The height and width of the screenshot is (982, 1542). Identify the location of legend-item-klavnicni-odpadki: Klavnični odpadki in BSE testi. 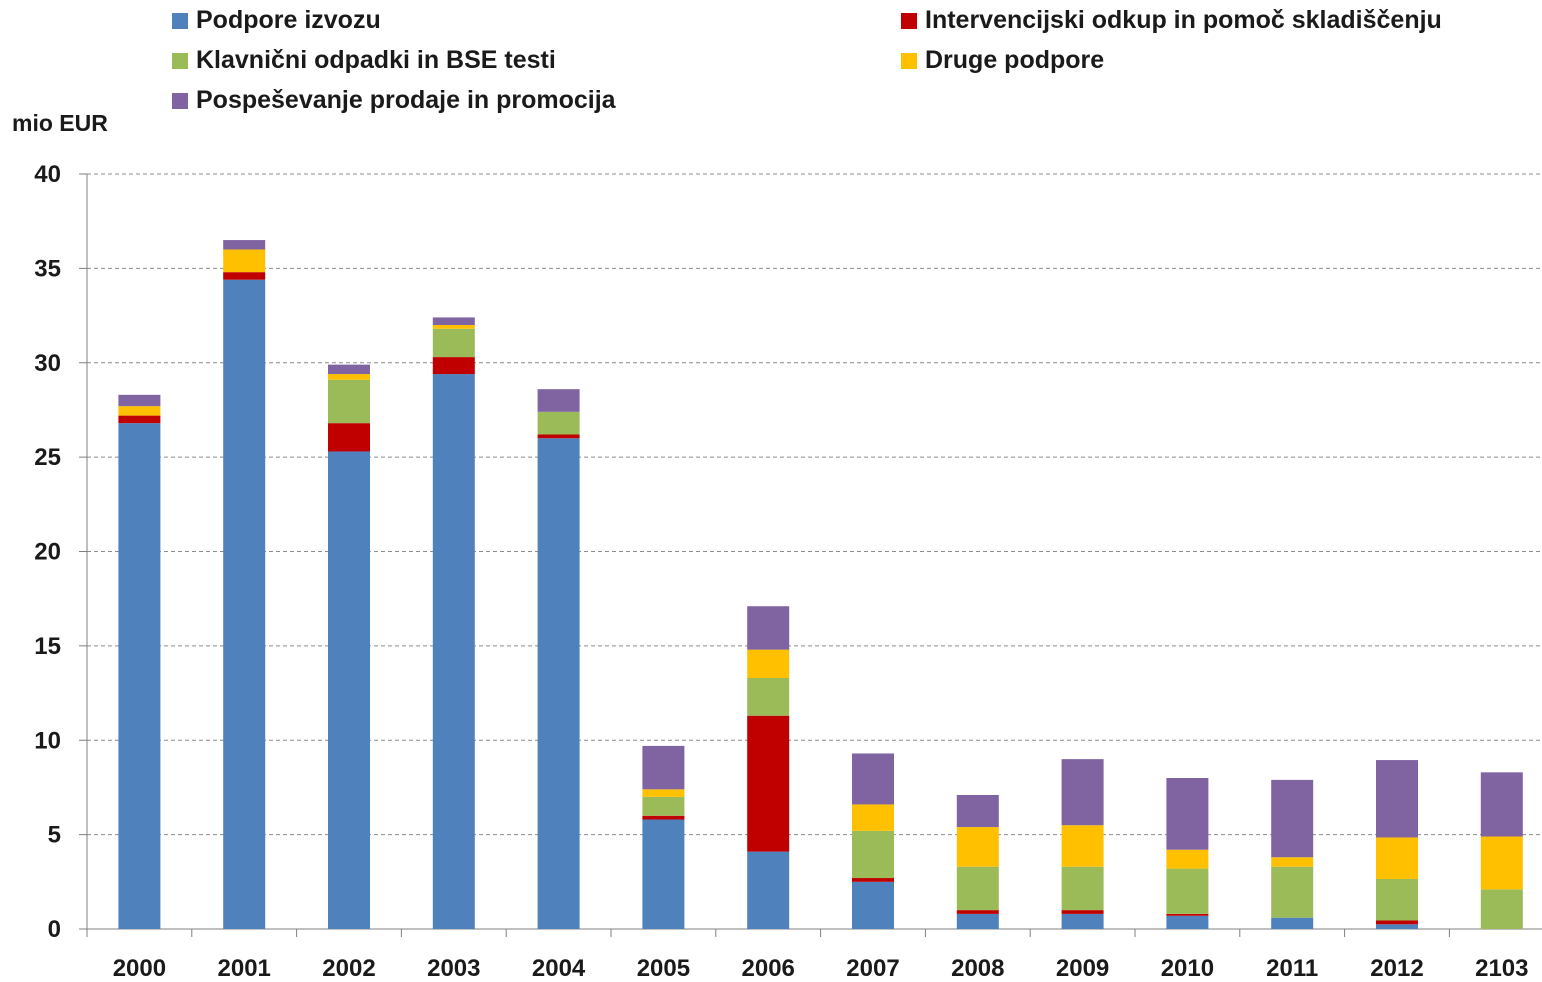
(364, 60).